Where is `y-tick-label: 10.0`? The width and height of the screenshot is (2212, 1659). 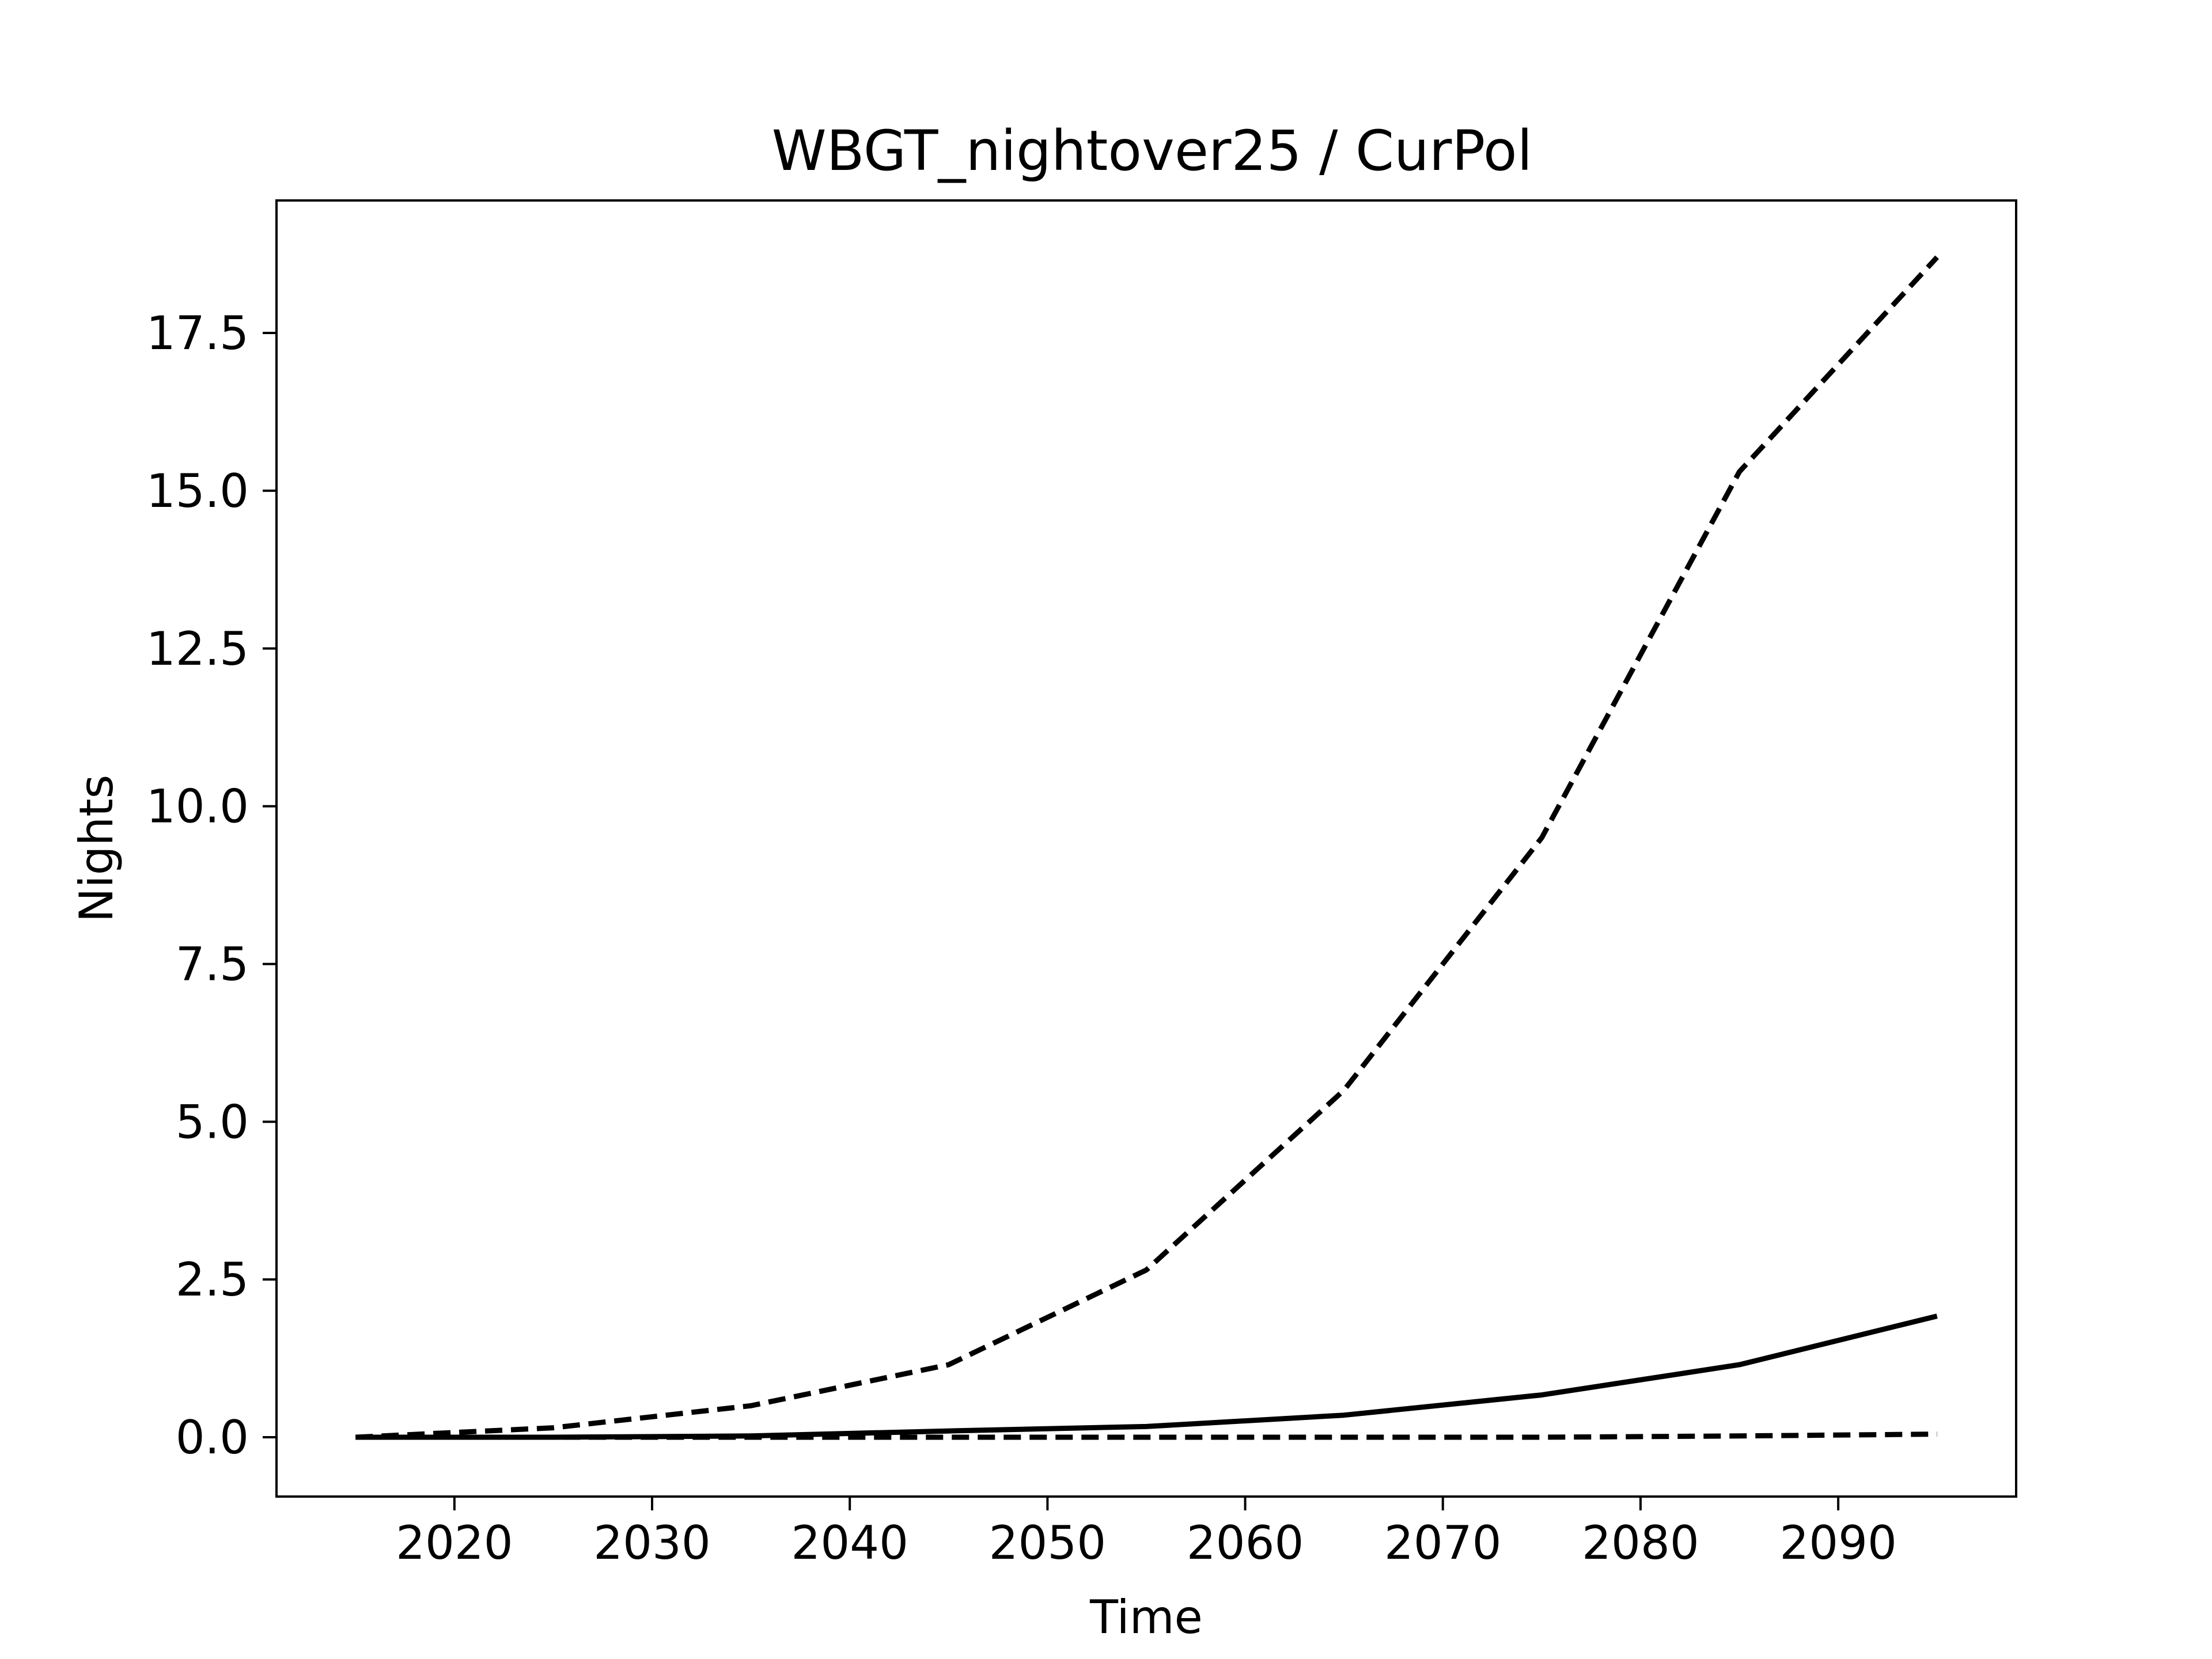
y-tick-label: 10.0 is located at coordinates (197, 807).